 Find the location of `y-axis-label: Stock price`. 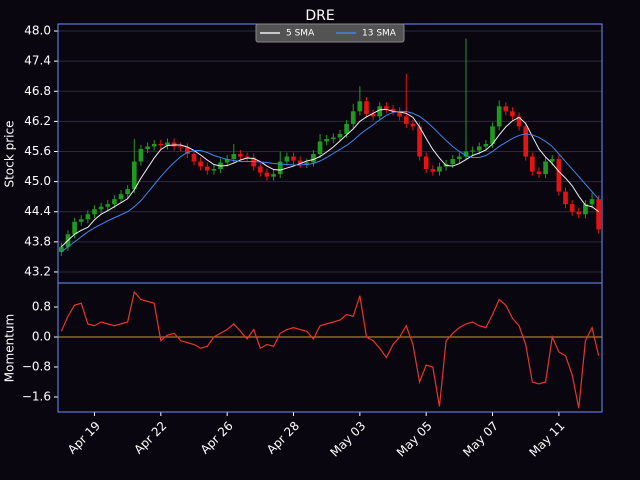

y-axis-label: Stock price is located at coordinates (10, 154).